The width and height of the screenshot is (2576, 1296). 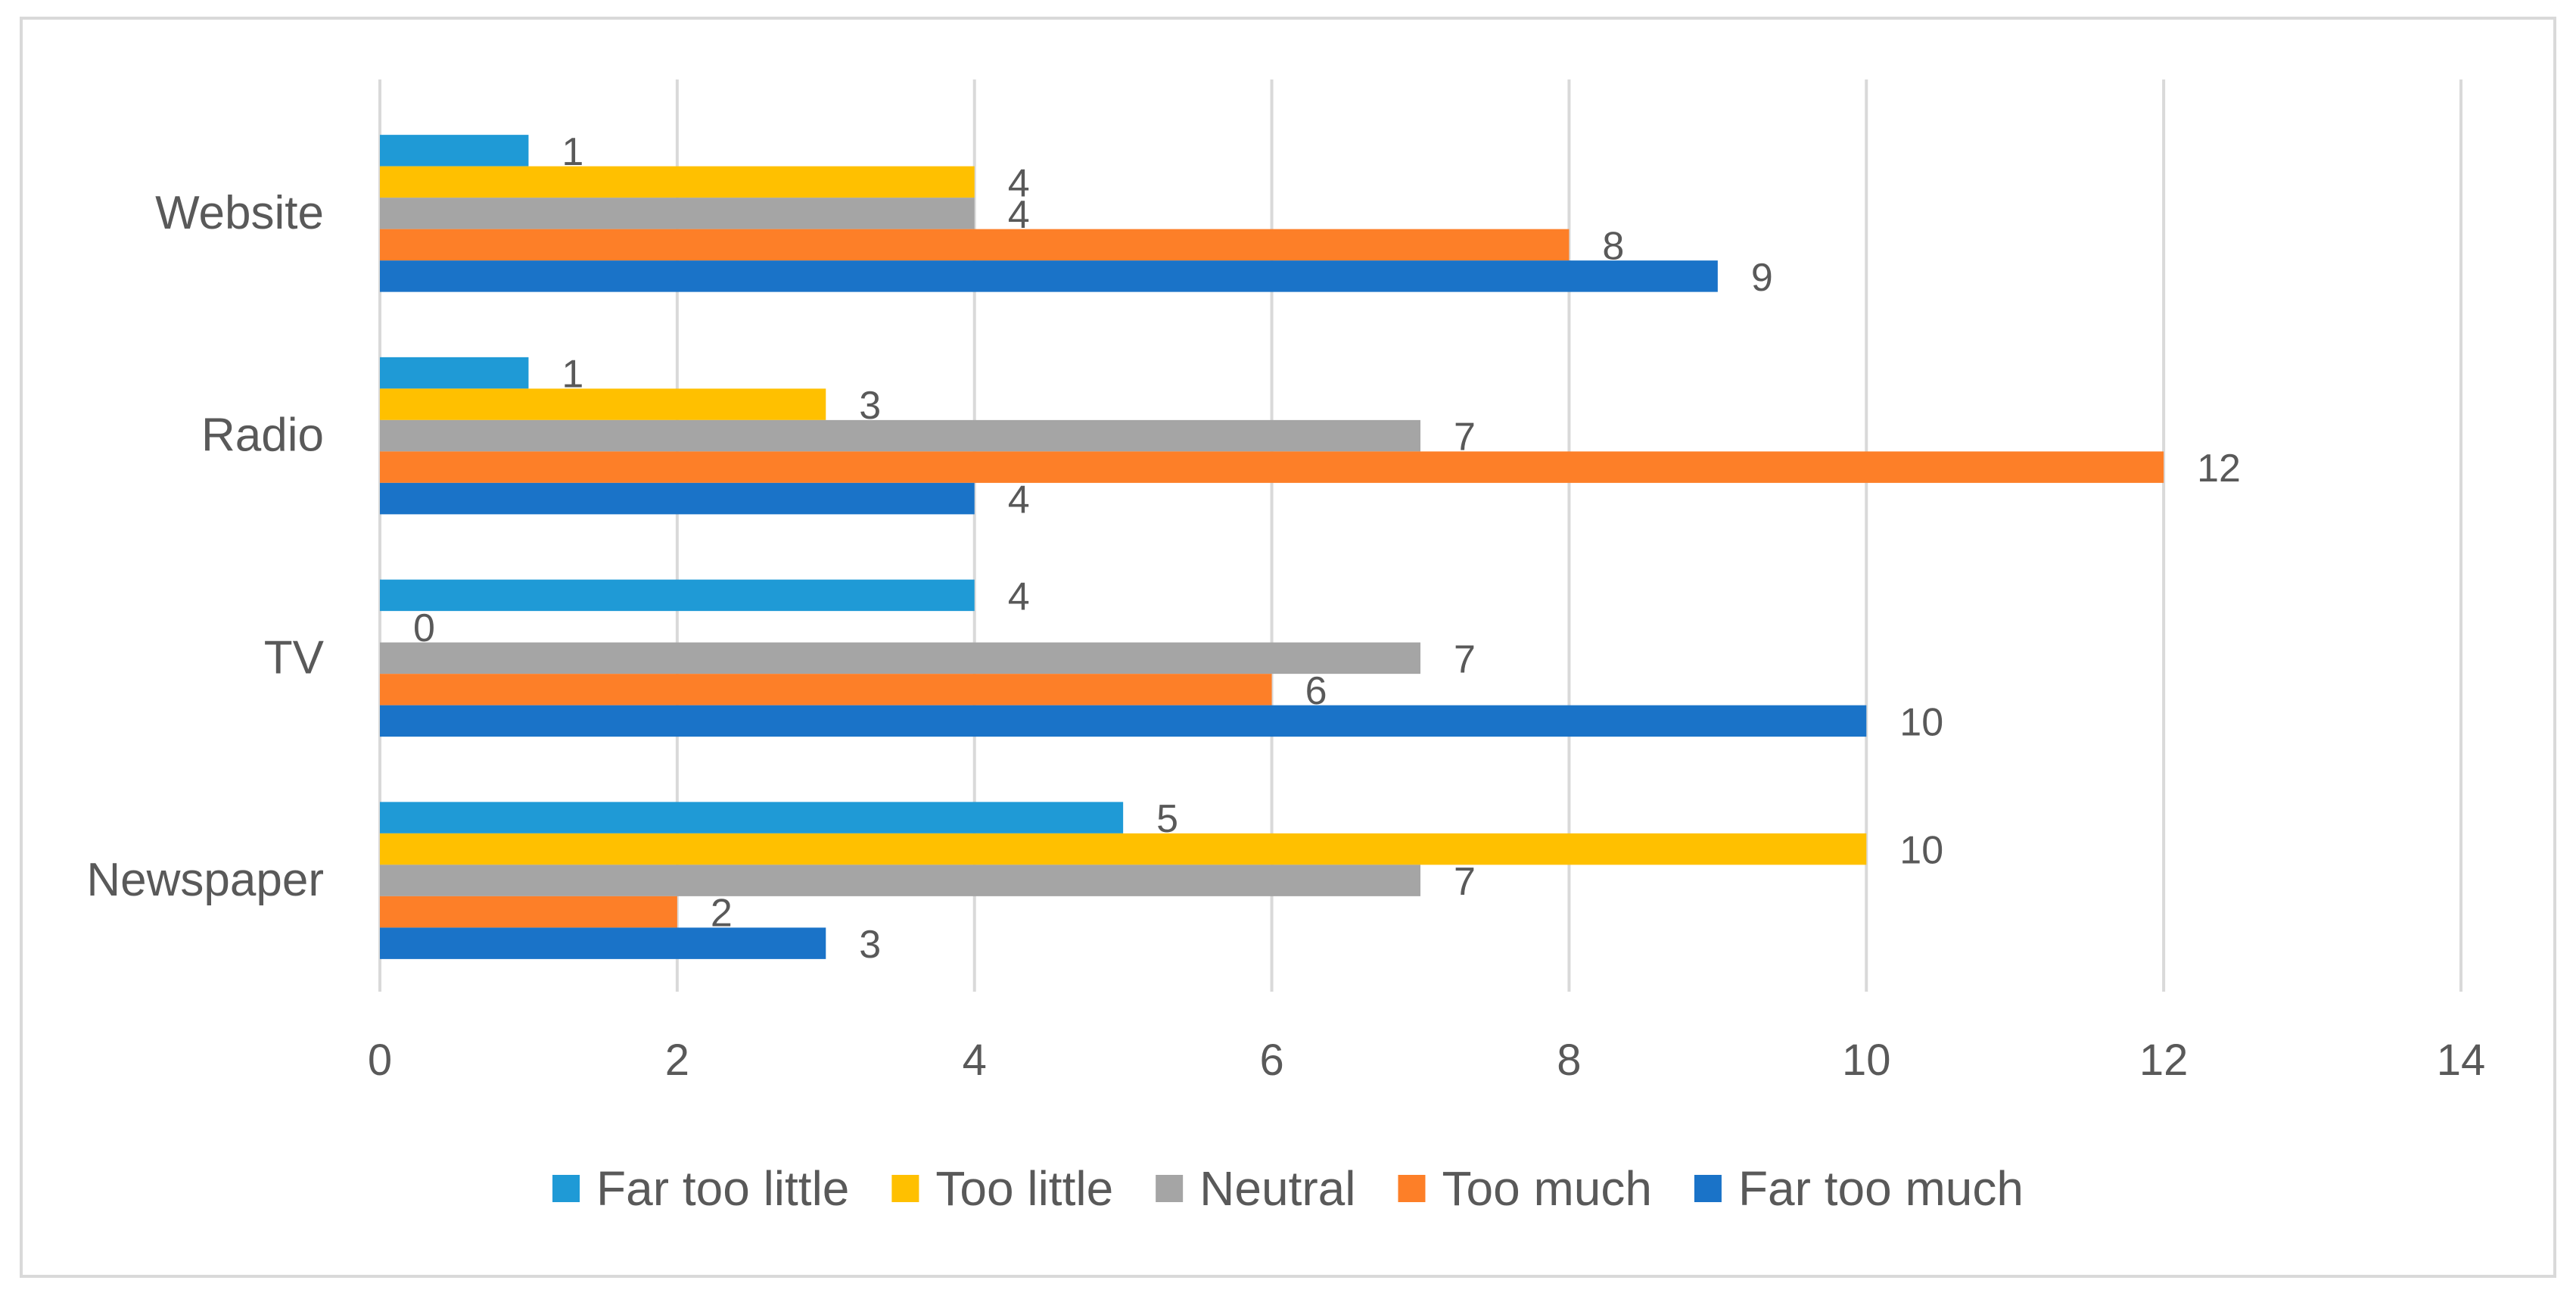 I want to click on category-label: Newspaper, so click(x=205, y=880).